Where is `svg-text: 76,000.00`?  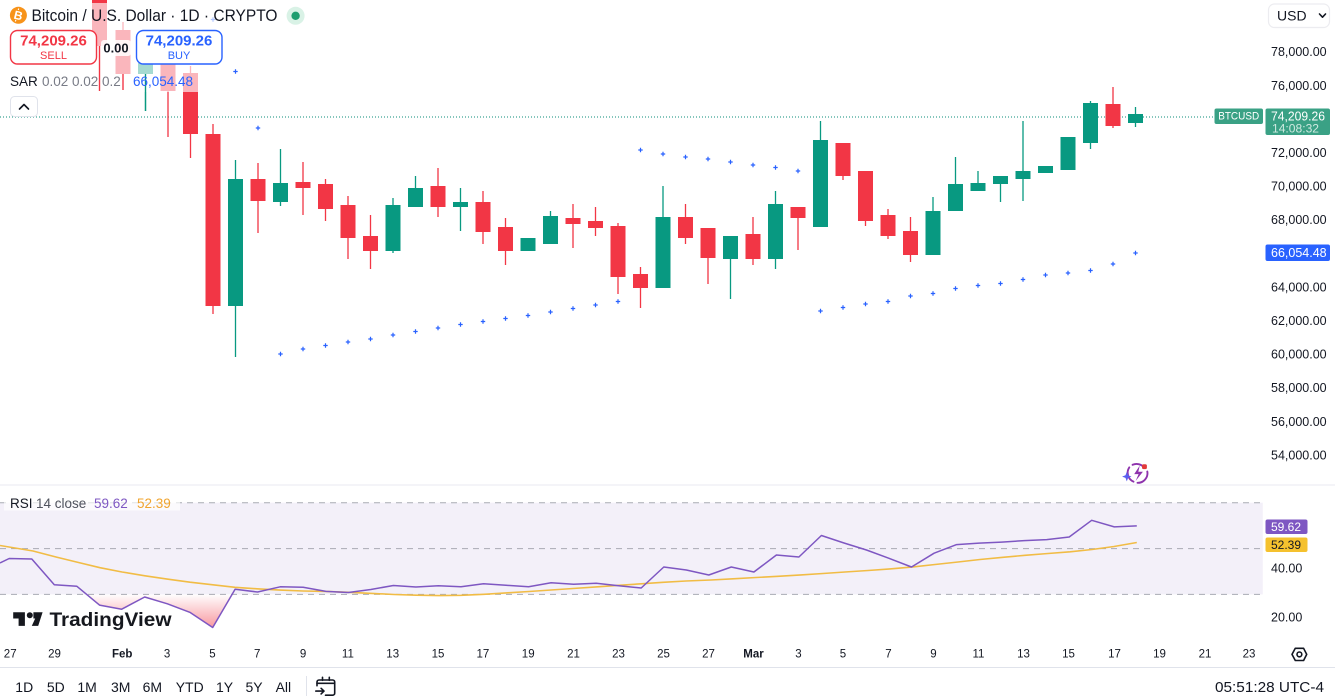 svg-text: 76,000.00 is located at coordinates (1299, 86).